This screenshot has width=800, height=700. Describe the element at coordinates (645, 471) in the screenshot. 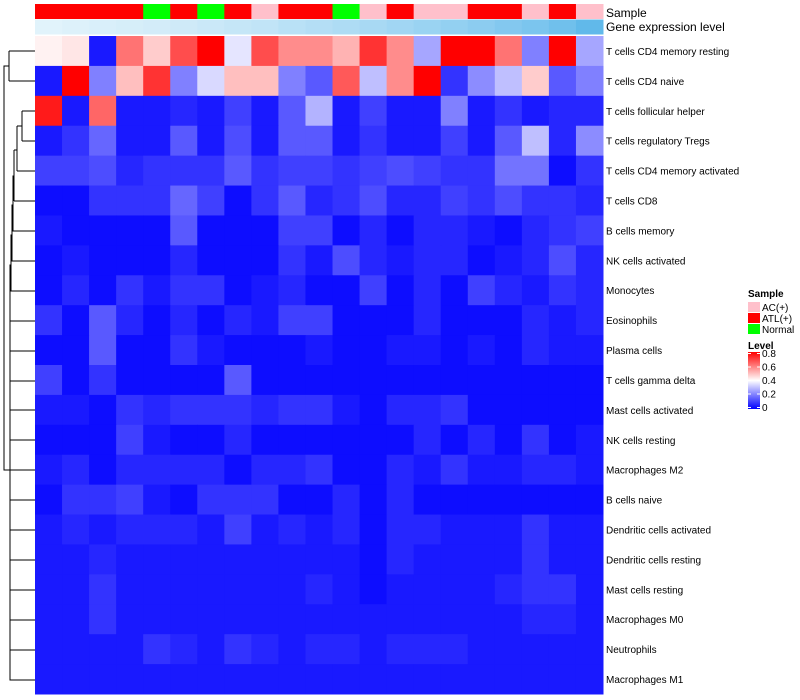

I see `row-label: Macrophages M2` at that location.